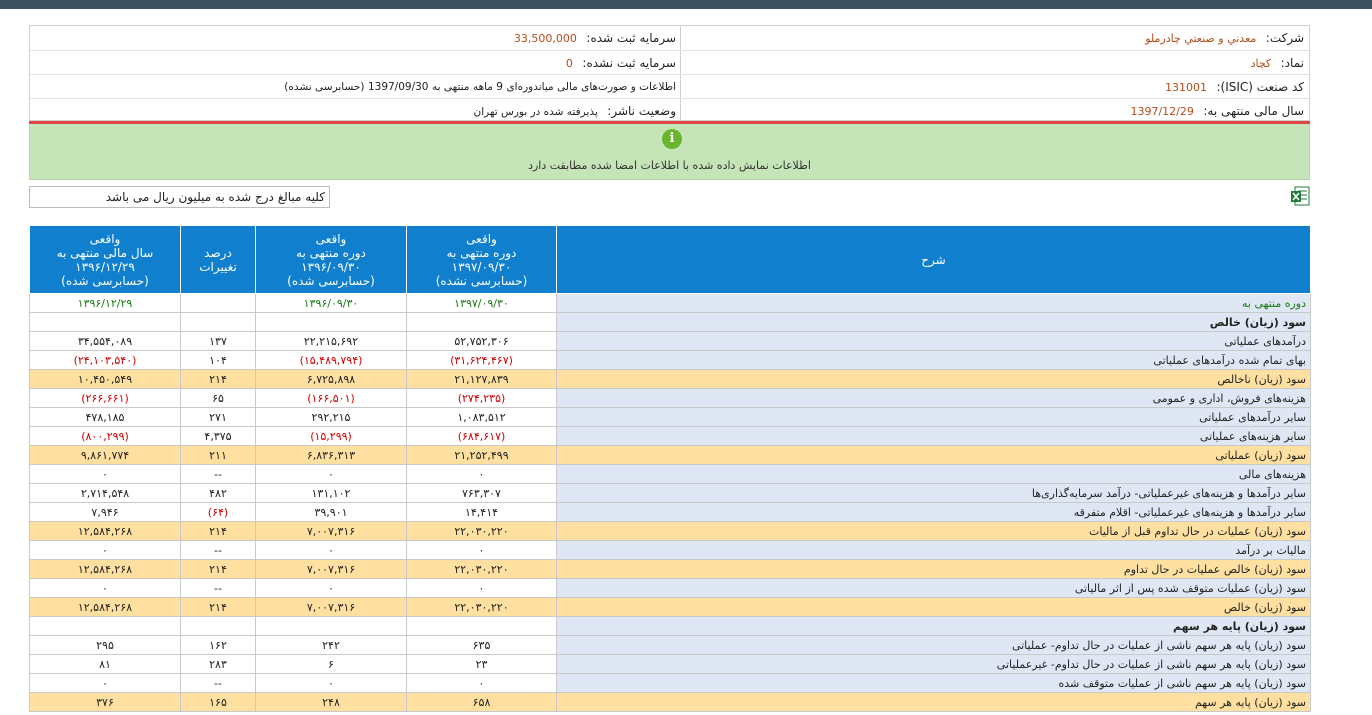  Describe the element at coordinates (933, 626) in the screenshot. I see `cell-description: سود (زيان) پایه هر سهم` at that location.